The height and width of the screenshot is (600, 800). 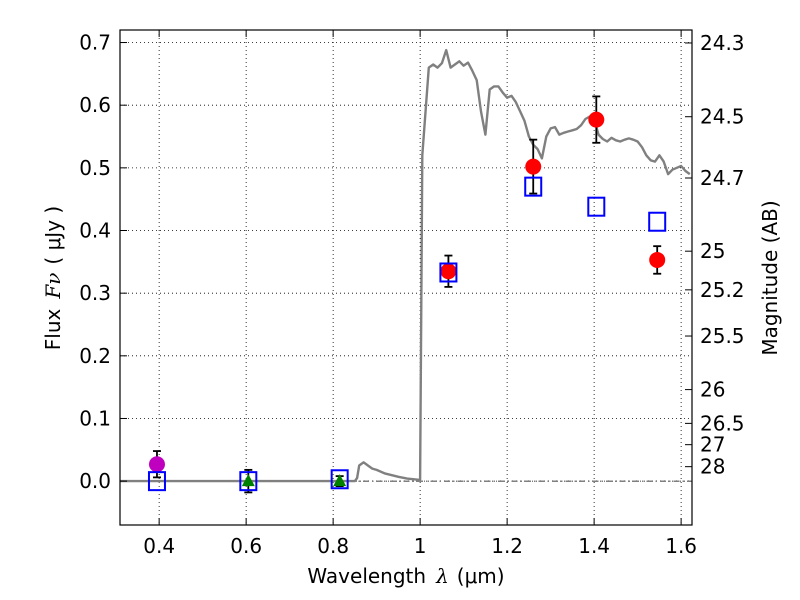 What do you see at coordinates (722, 43) in the screenshot?
I see `y2-tick-label: 24.3` at bounding box center [722, 43].